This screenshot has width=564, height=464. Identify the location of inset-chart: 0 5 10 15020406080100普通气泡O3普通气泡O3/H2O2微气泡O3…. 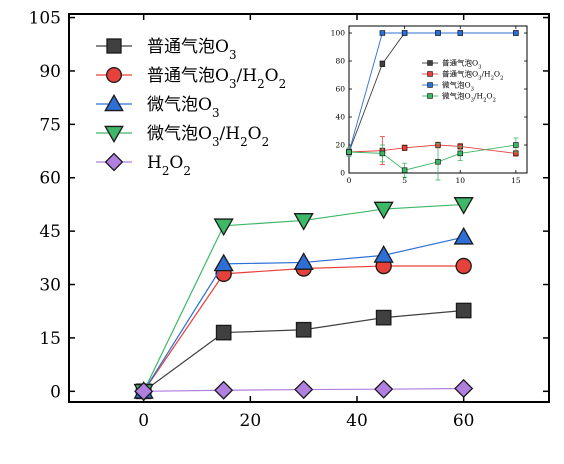
(429, 105).